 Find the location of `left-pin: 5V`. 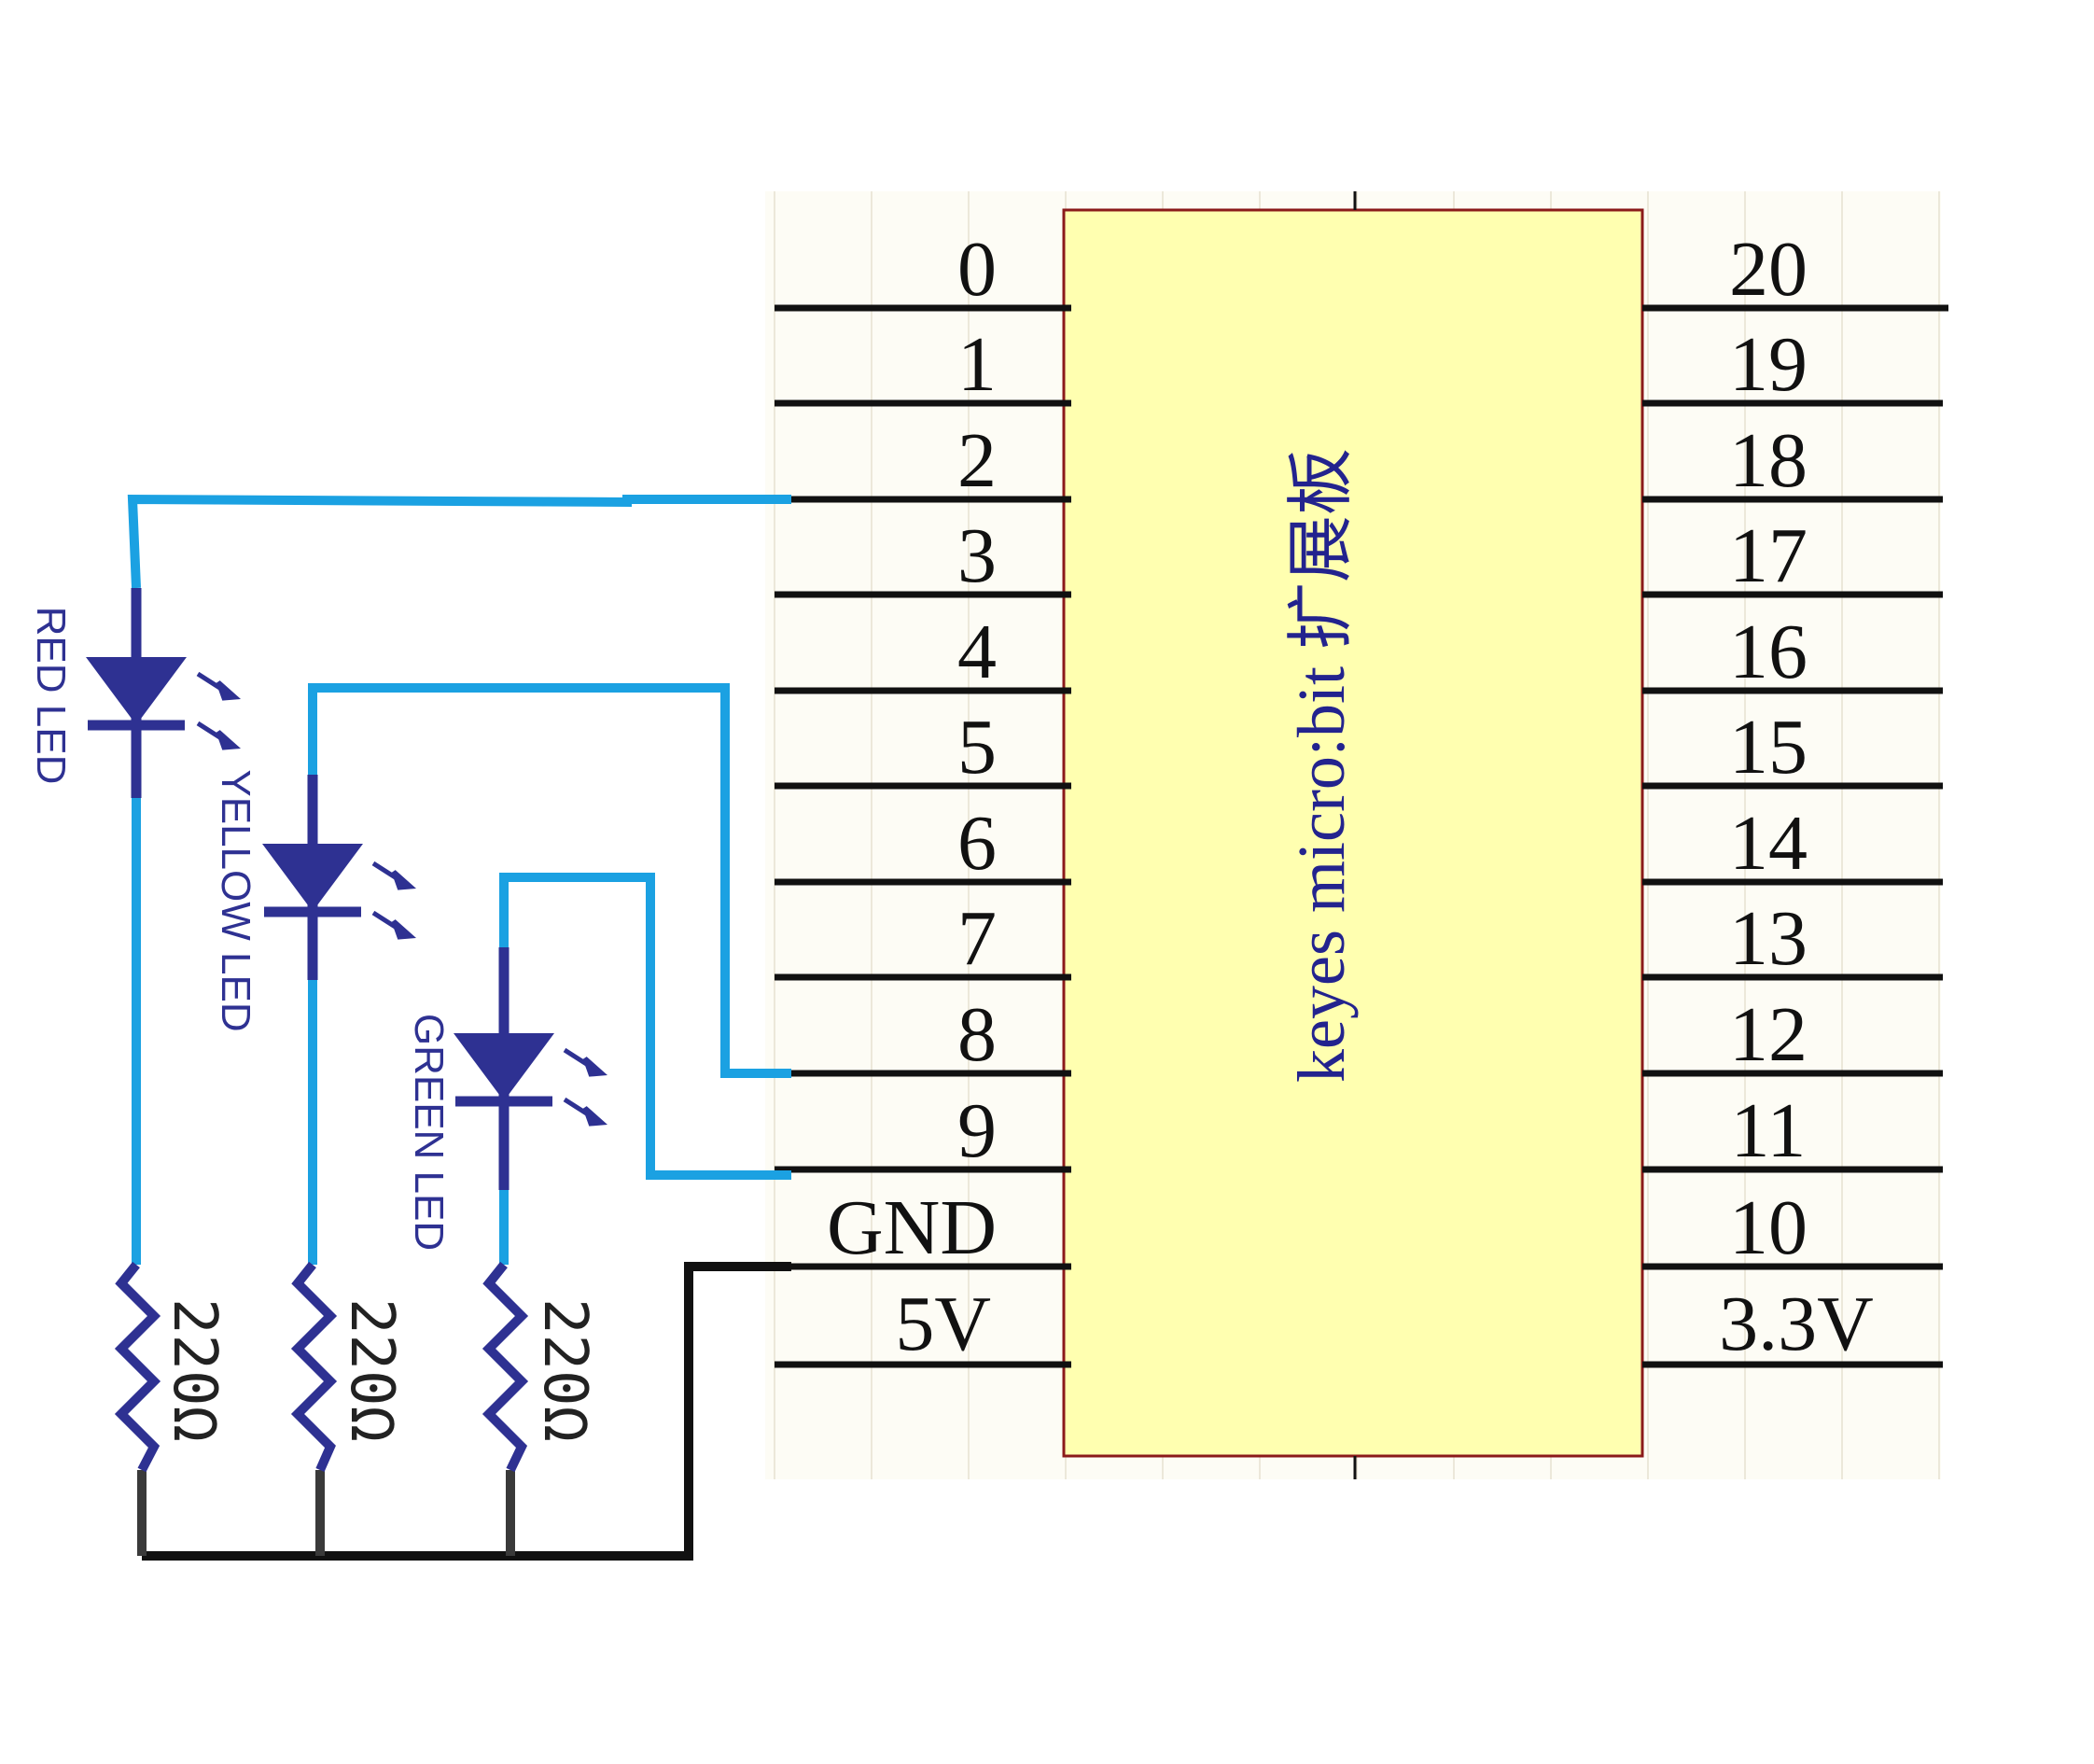

left-pin: 5V is located at coordinates (923, 1324).